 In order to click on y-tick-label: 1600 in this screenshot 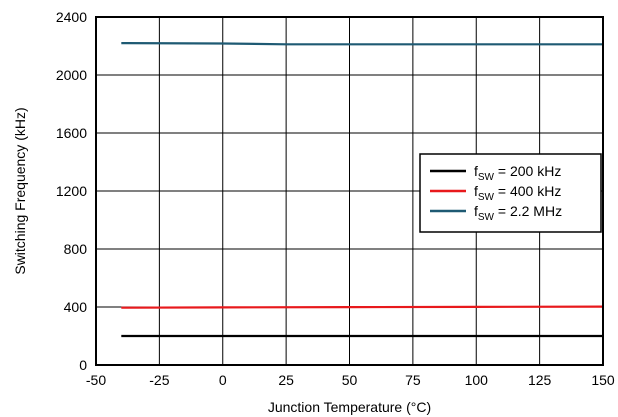, I will do `click(71, 133)`.